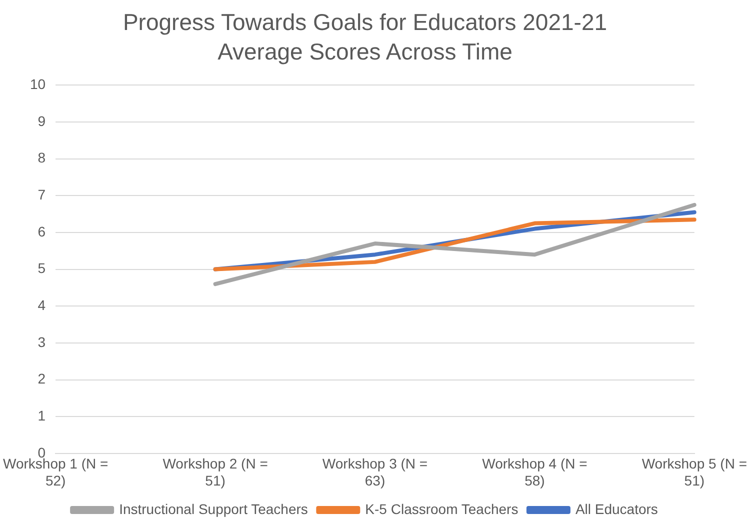 This screenshot has width=750, height=529. What do you see at coordinates (42, 378) in the screenshot?
I see `y-tick-label: 2` at bounding box center [42, 378].